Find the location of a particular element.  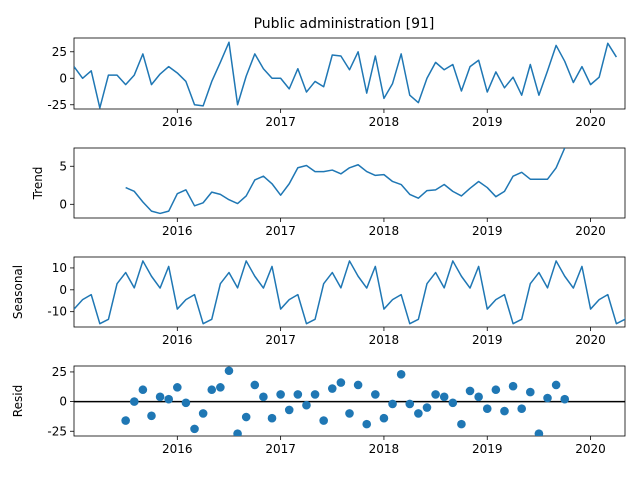

seasonal-x-tick-label: 2018 is located at coordinates (384, 340).